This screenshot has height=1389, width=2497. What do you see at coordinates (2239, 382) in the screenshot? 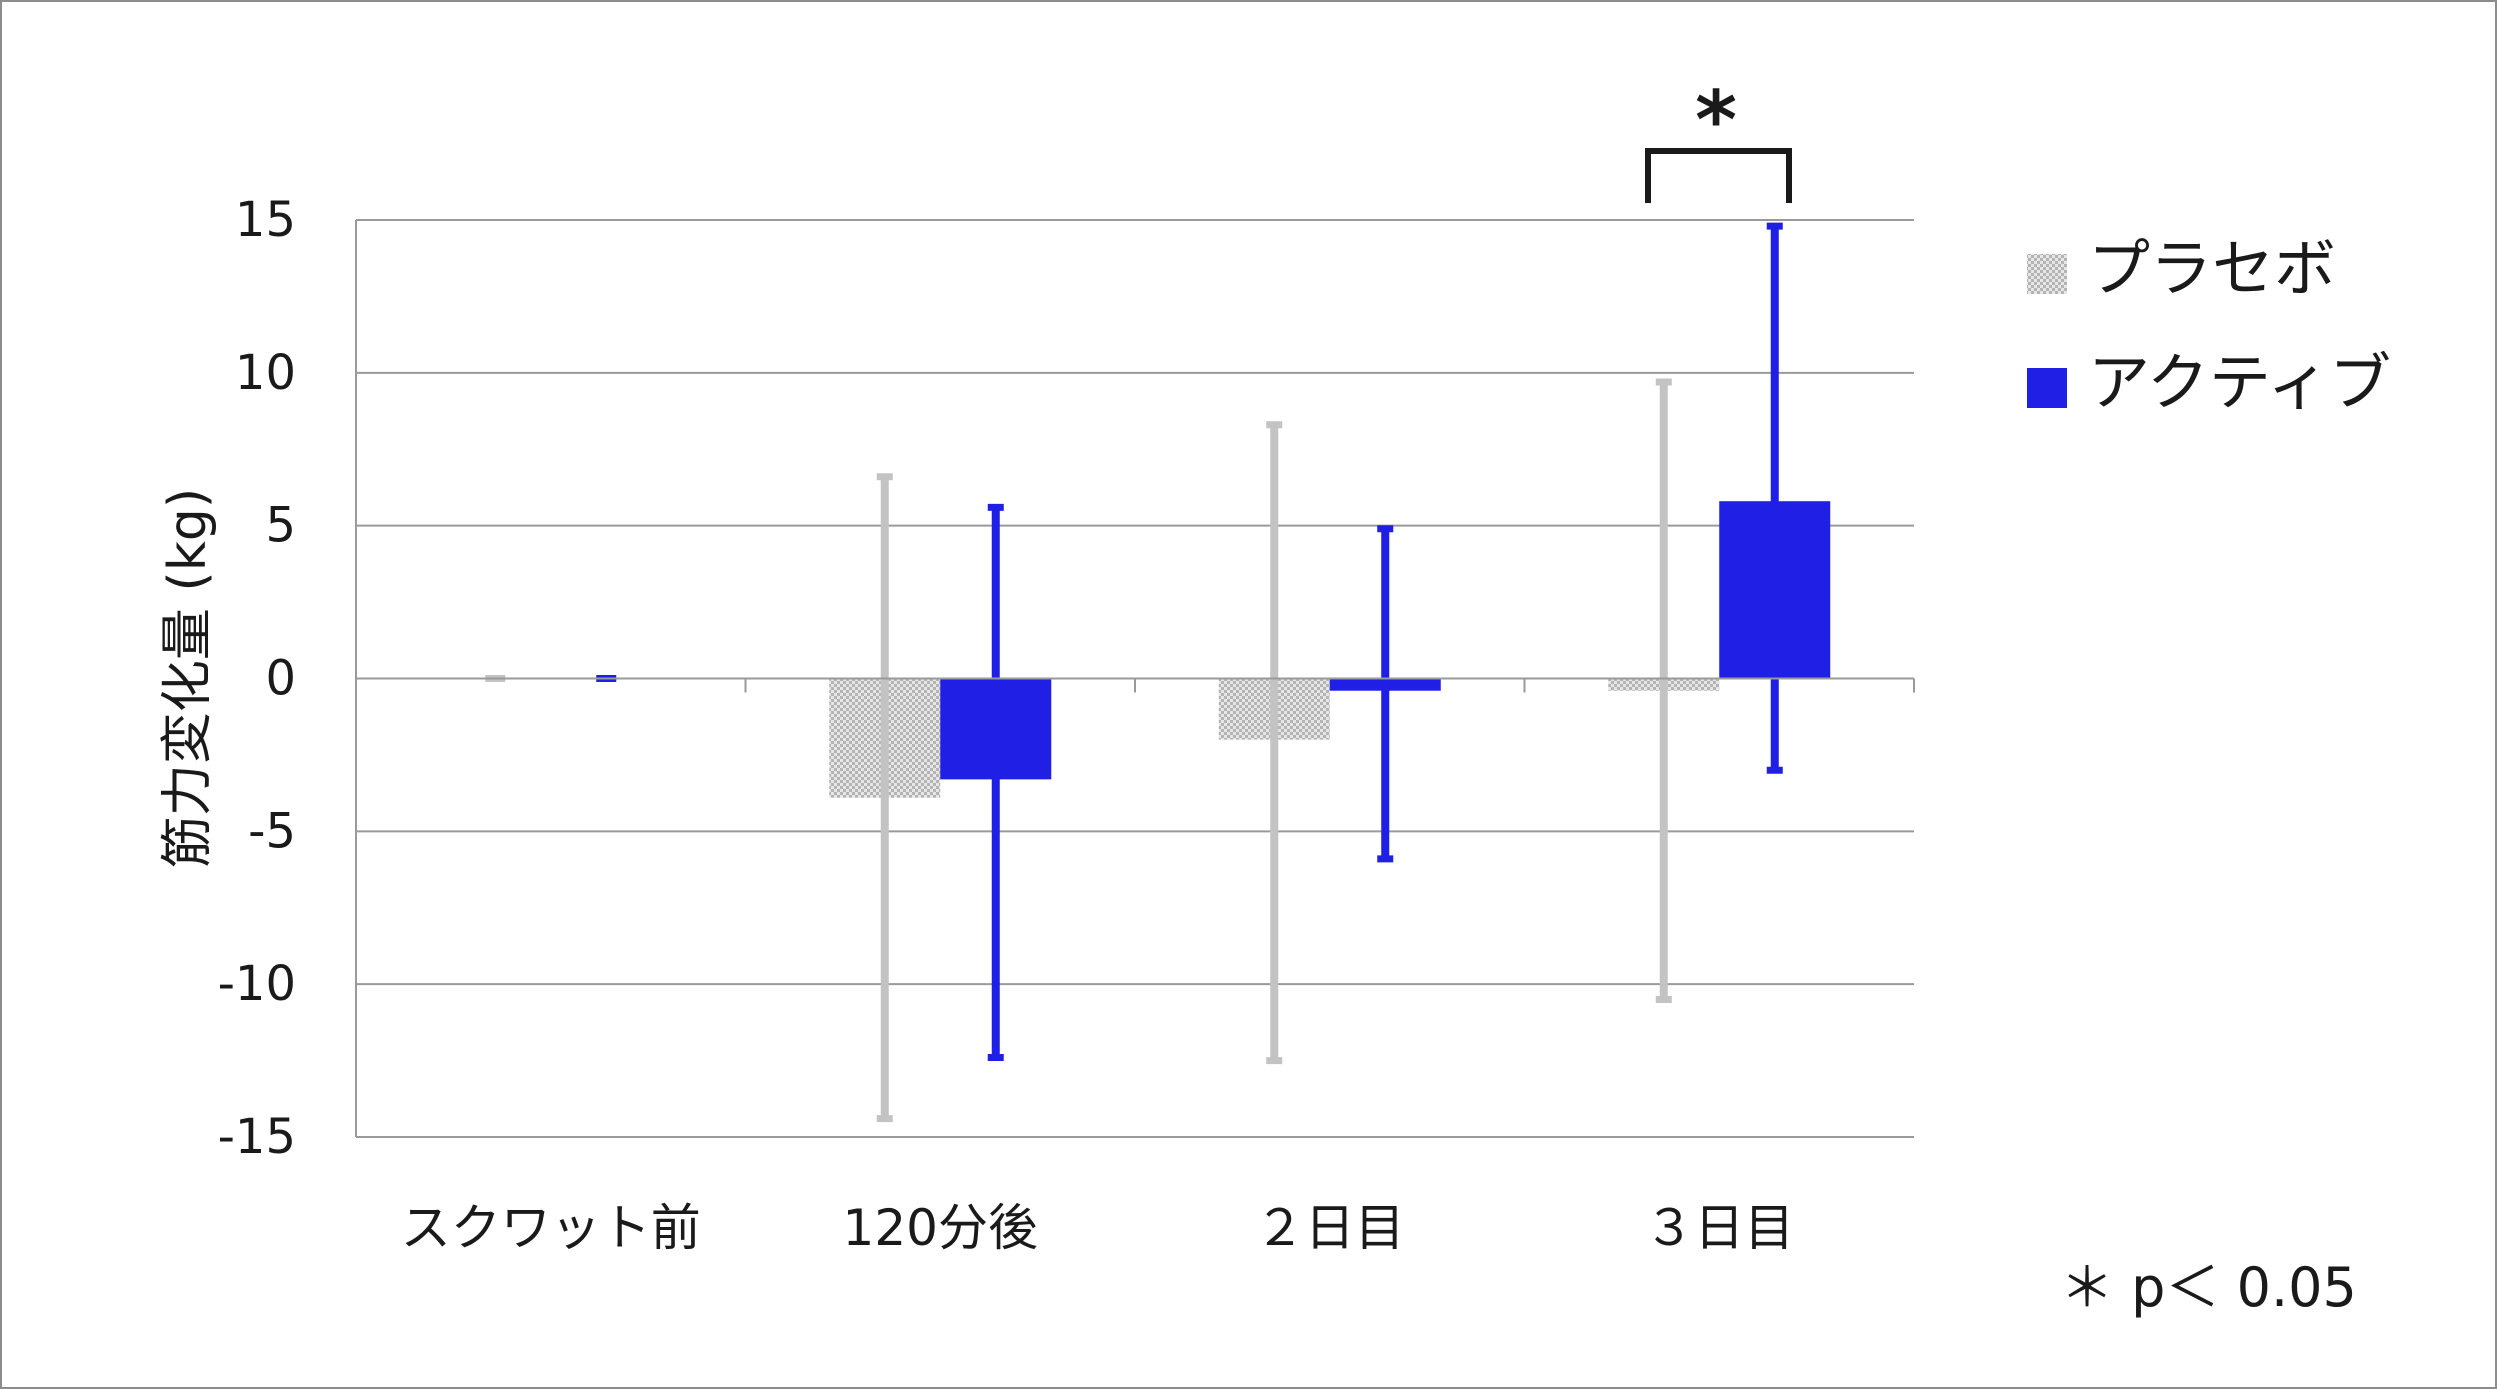
I see `legend-label-active: アクティブ` at bounding box center [2239, 382].